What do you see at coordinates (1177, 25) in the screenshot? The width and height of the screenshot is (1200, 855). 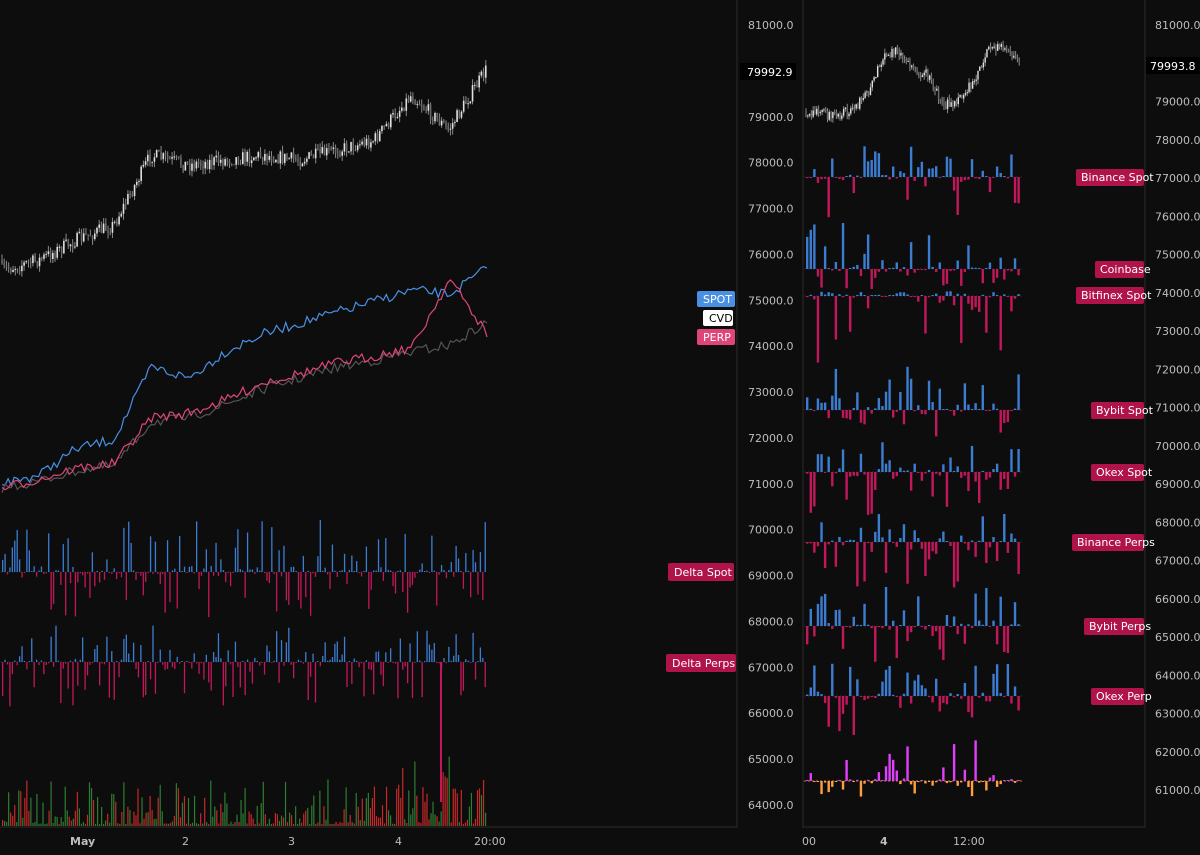 I see `right-price-tick: 81000.0` at bounding box center [1177, 25].